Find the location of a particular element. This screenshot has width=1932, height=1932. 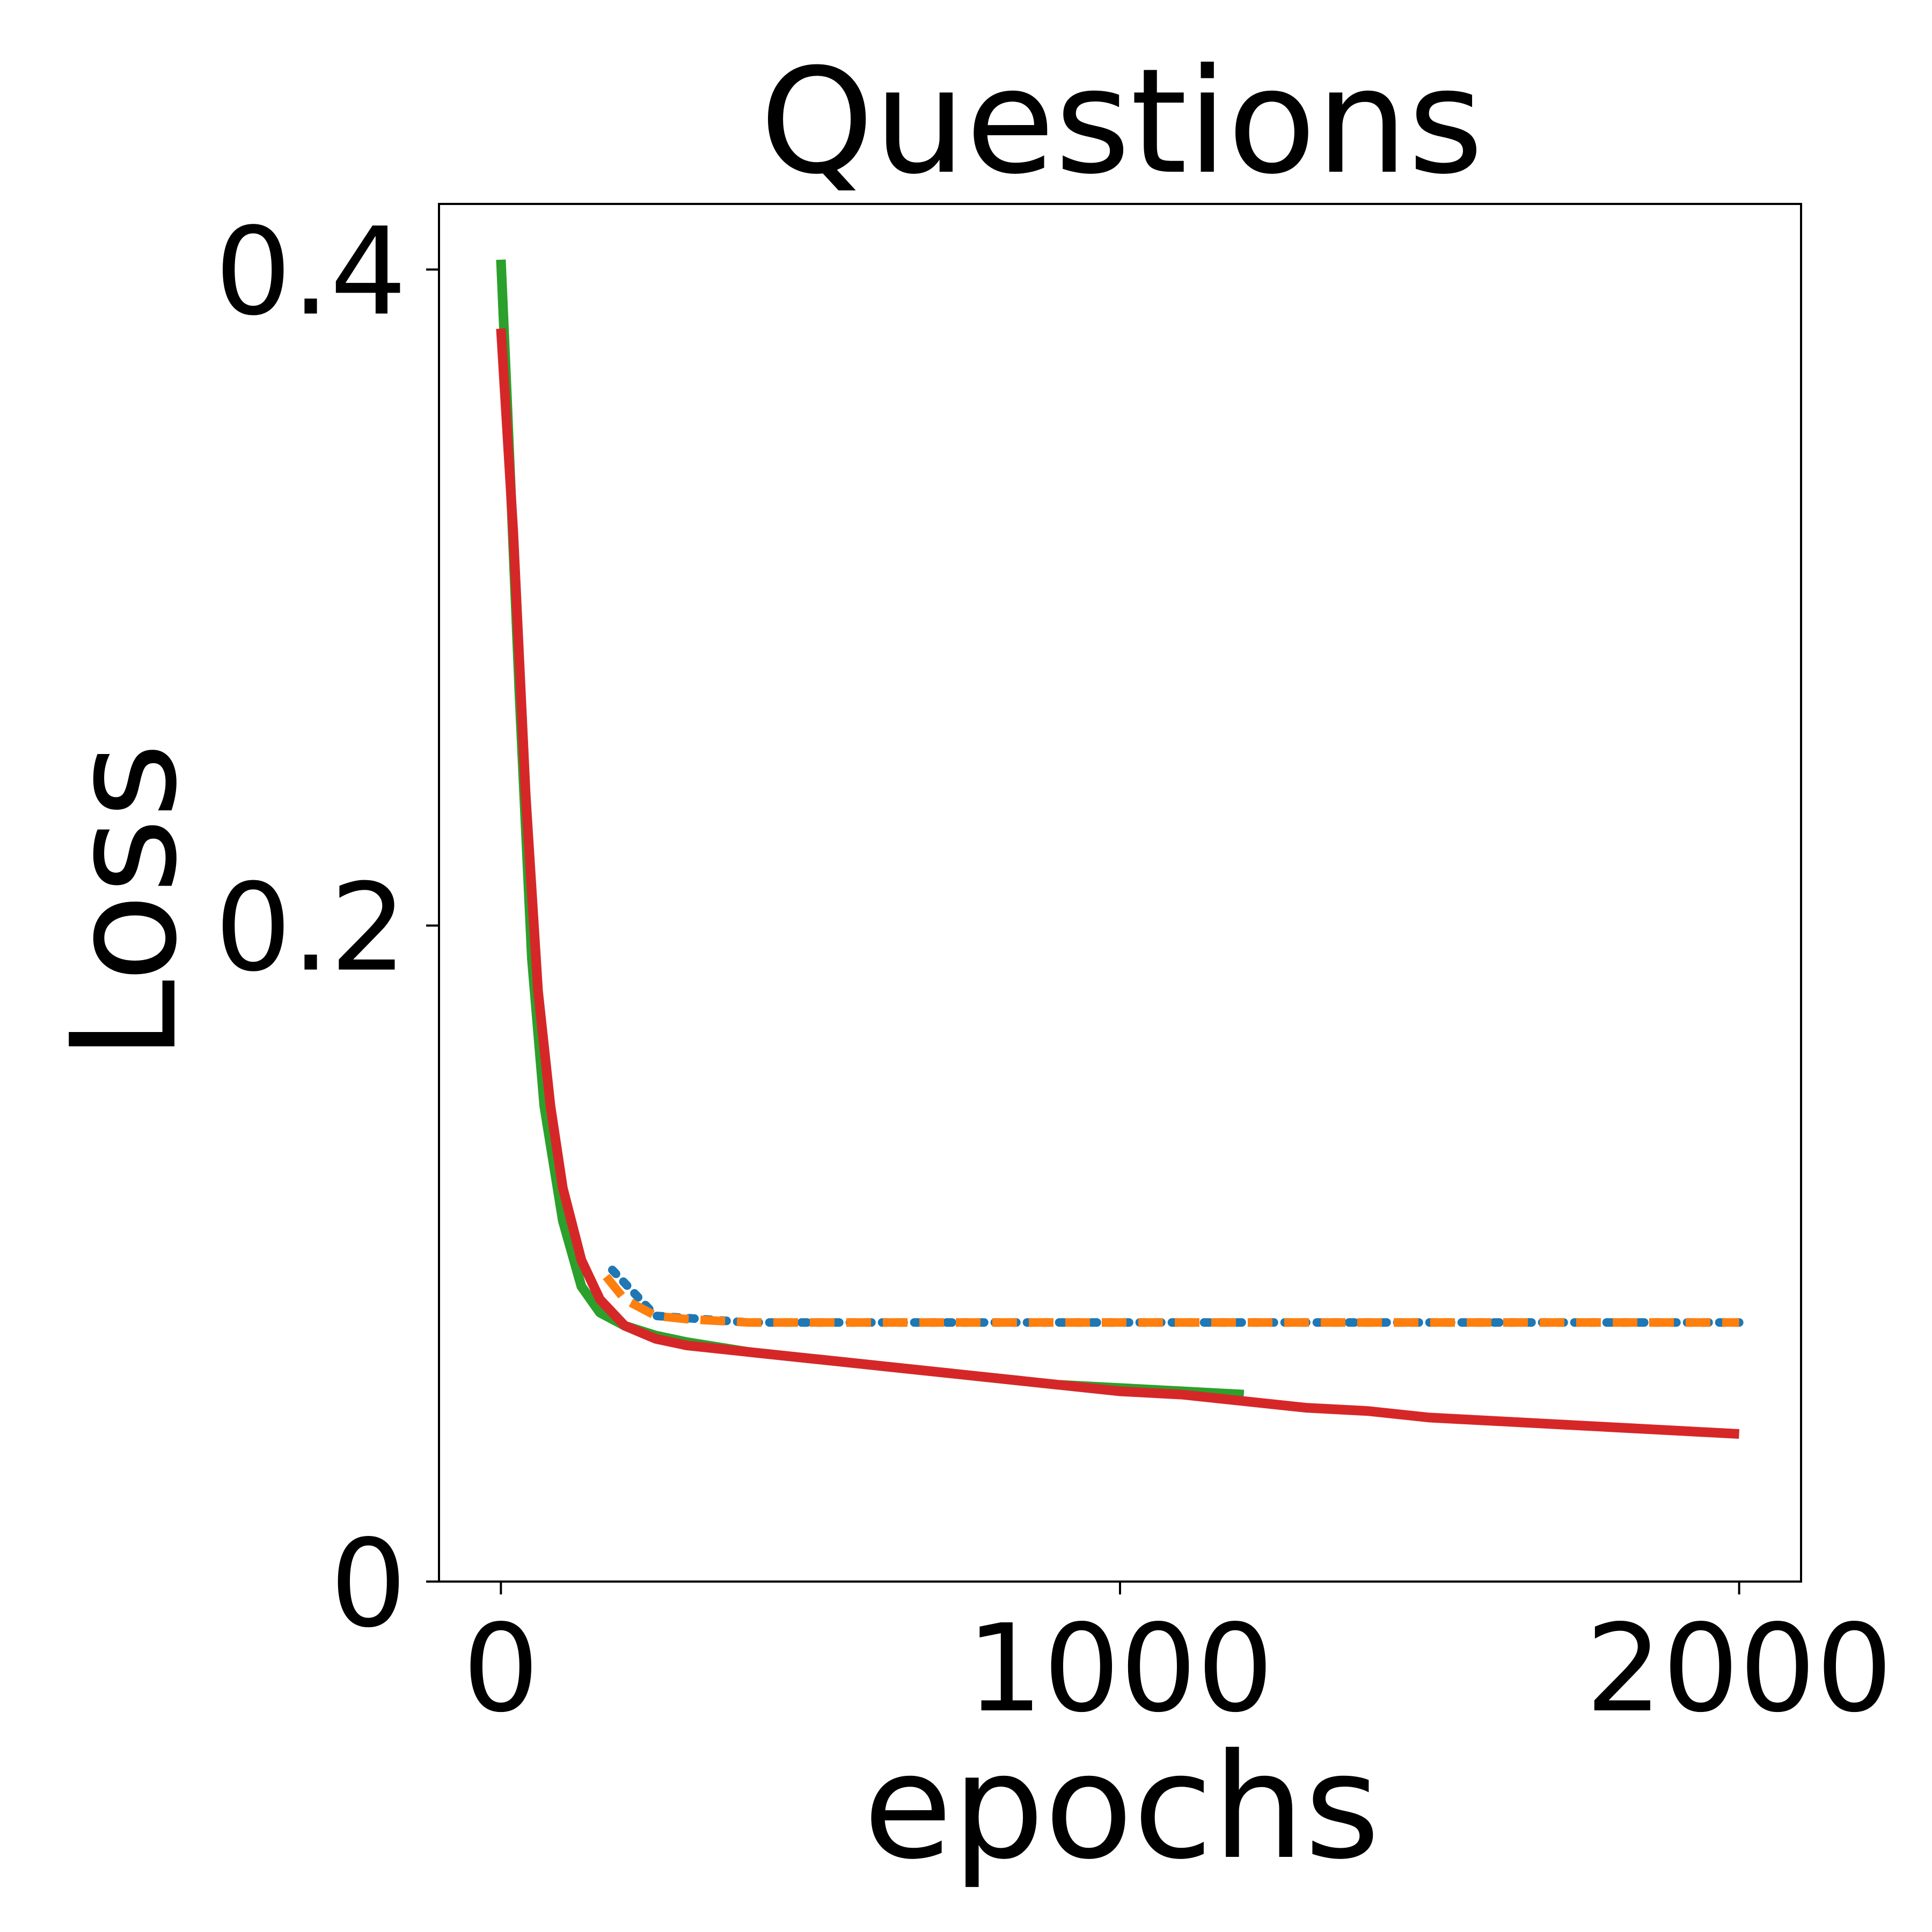

y-tick-label: 0.4 is located at coordinates (311, 272).